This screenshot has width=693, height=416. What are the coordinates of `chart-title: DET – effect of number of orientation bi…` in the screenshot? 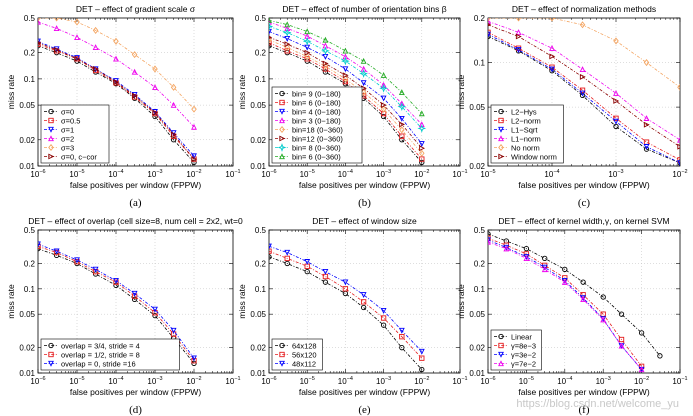 It's located at (364, 9).